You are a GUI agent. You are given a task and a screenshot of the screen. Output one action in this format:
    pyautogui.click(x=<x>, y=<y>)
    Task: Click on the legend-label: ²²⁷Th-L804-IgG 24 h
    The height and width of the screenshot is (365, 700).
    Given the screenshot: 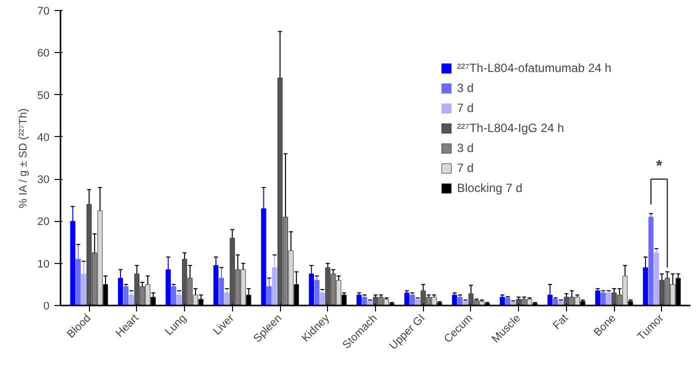 What is the action you would take?
    pyautogui.click(x=510, y=128)
    